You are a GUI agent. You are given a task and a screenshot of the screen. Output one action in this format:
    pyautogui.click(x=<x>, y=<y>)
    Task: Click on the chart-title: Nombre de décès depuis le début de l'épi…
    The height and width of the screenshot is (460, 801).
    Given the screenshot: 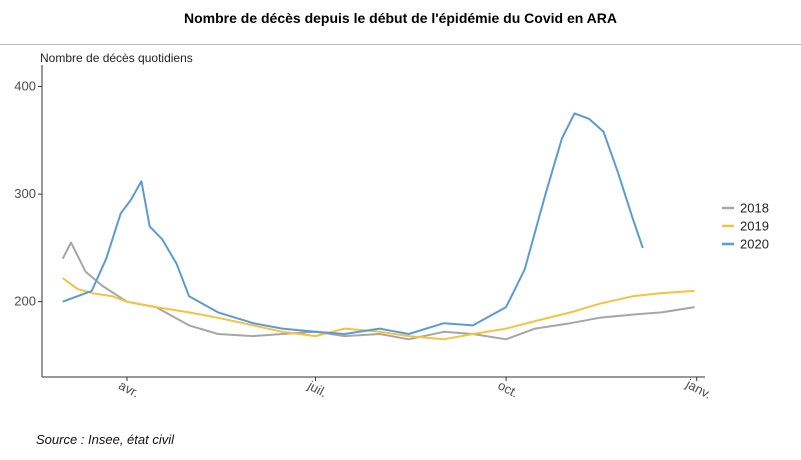 What is the action you would take?
    pyautogui.click(x=400, y=18)
    